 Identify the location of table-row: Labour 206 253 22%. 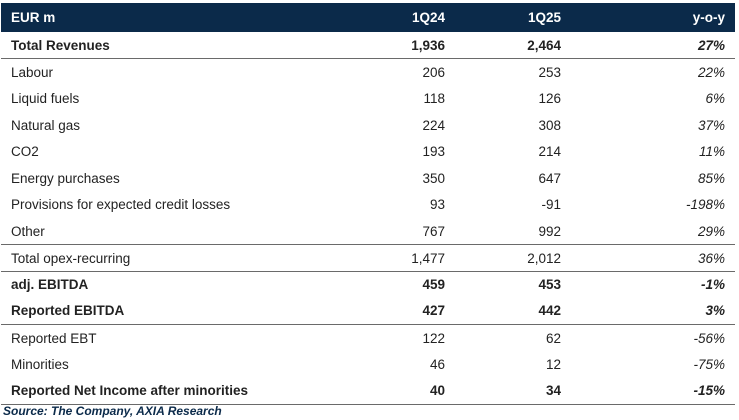
(368, 72).